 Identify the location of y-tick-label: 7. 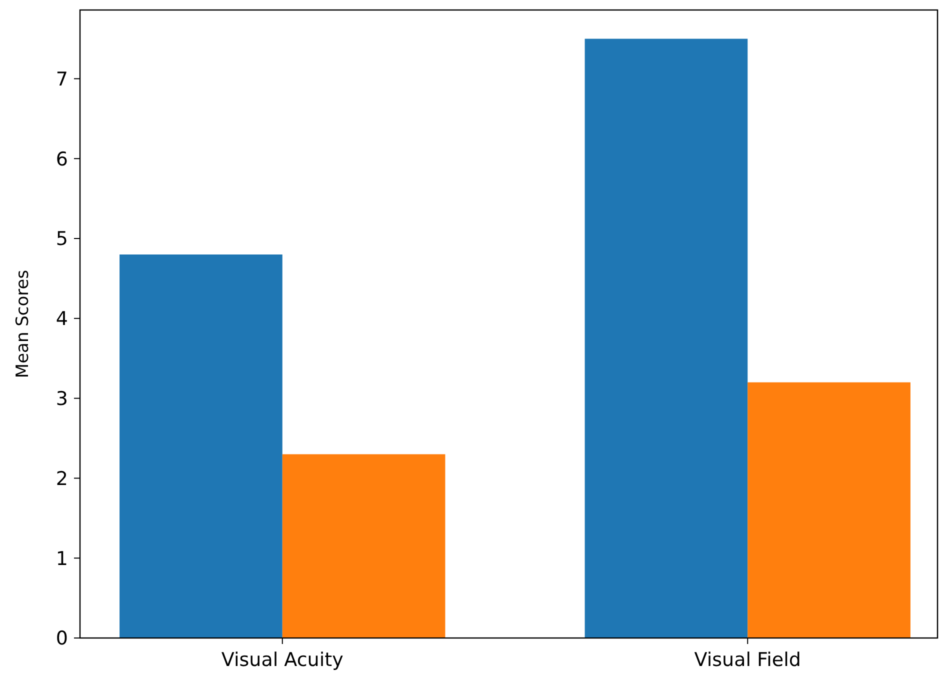
(62, 79).